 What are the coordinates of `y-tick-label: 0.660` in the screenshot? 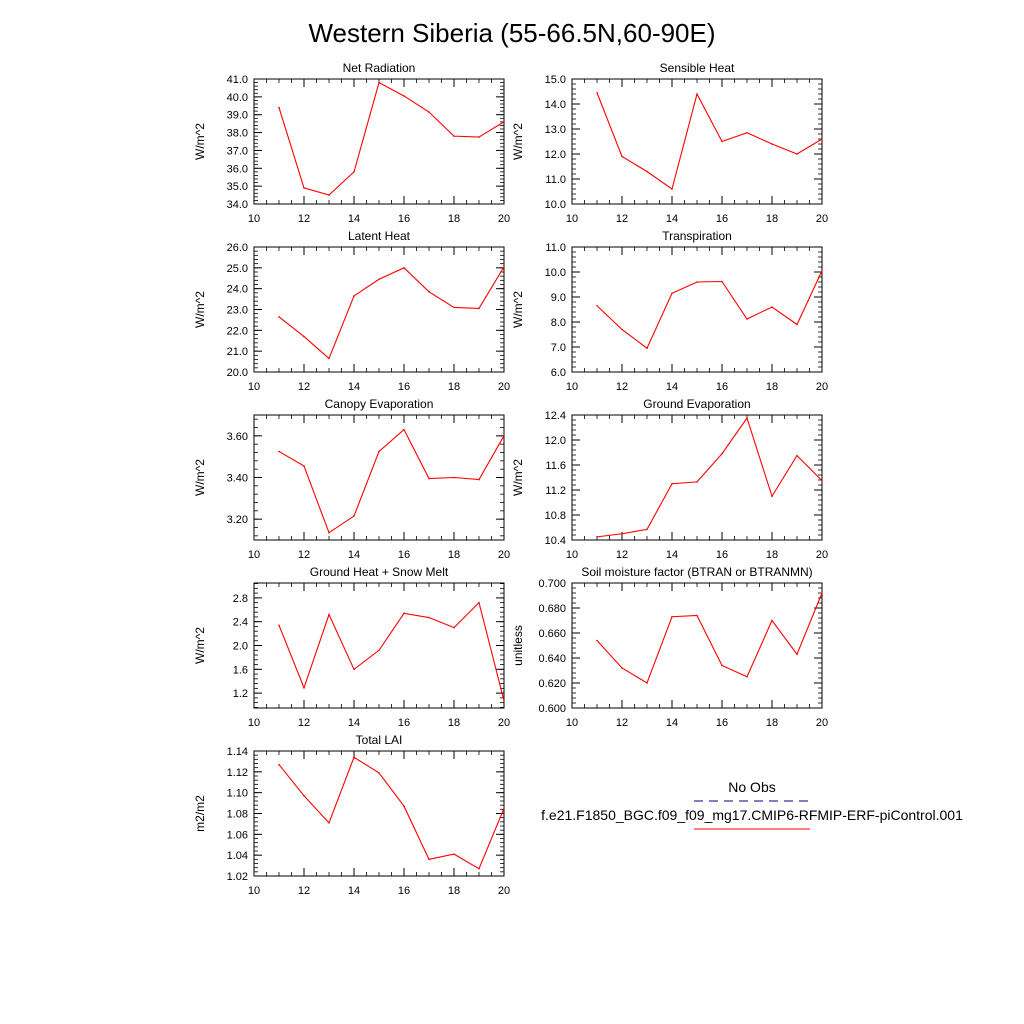 It's located at (552, 634).